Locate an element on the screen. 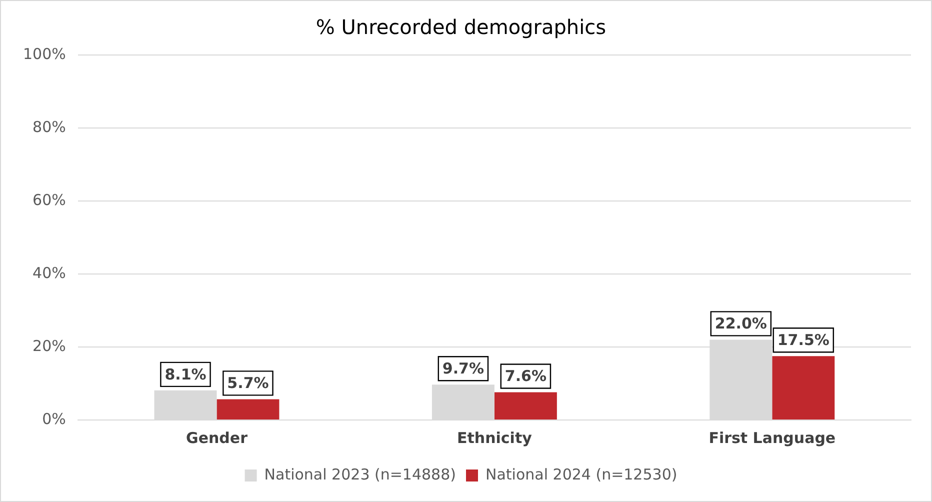  data-label: 8.1% is located at coordinates (185, 374).